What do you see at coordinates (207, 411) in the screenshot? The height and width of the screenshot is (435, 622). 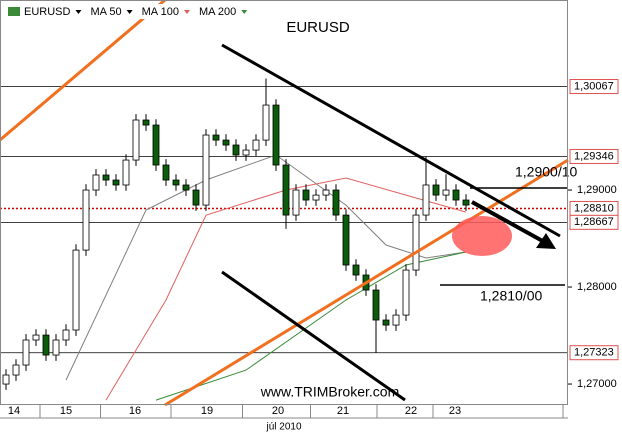 I see `x-tick-label: 19` at bounding box center [207, 411].